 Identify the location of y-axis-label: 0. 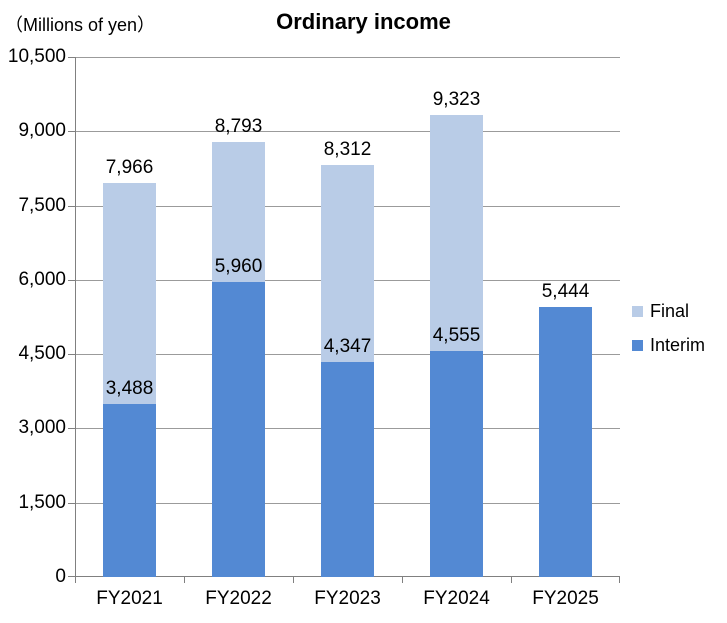
(60, 576).